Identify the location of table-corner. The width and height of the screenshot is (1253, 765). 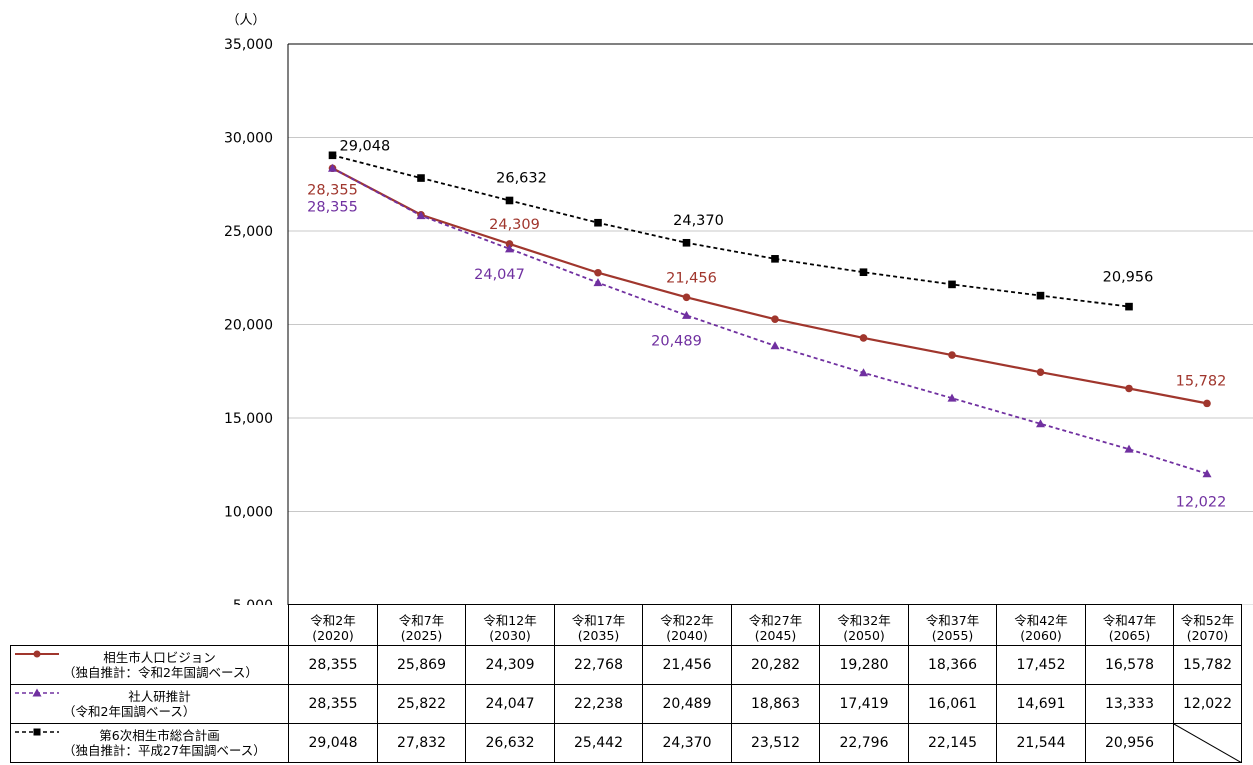
(150, 625).